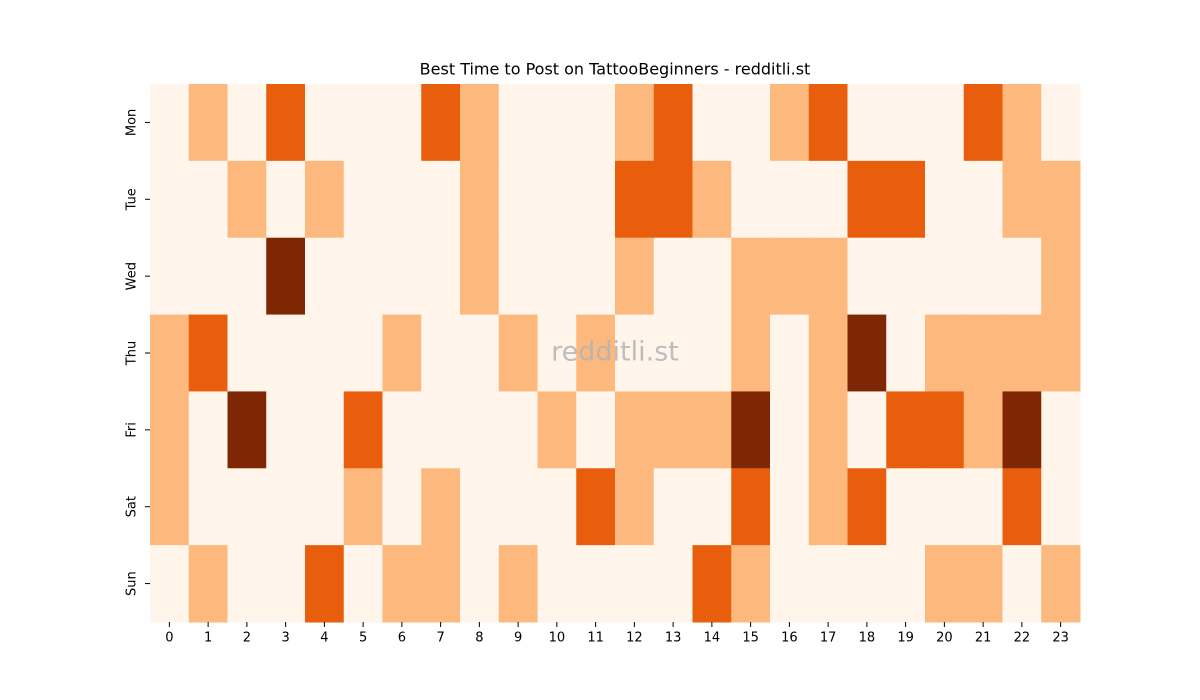 This screenshot has height=700, width=1200. What do you see at coordinates (132, 353) in the screenshot?
I see `y-tick-label: Thu` at bounding box center [132, 353].